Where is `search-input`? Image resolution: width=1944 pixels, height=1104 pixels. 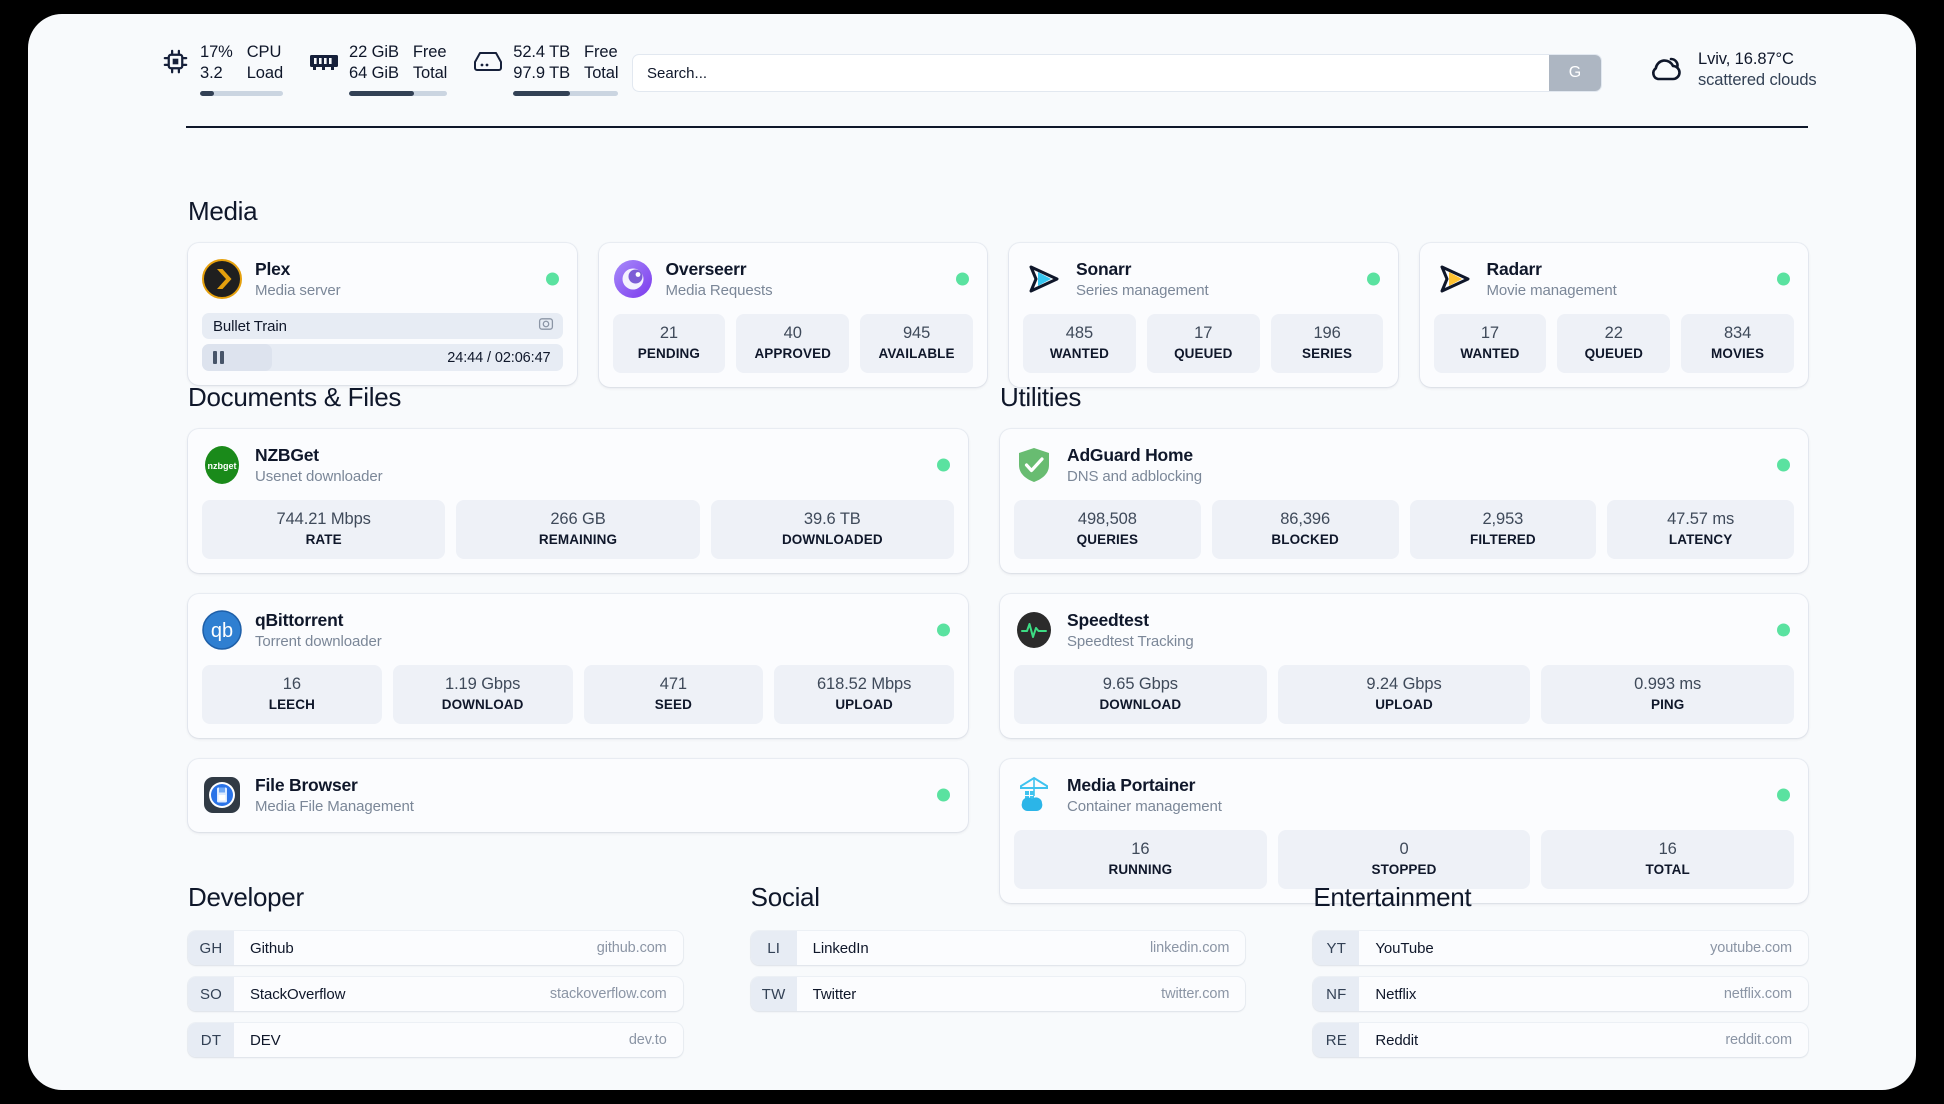 search-input is located at coordinates (1091, 73).